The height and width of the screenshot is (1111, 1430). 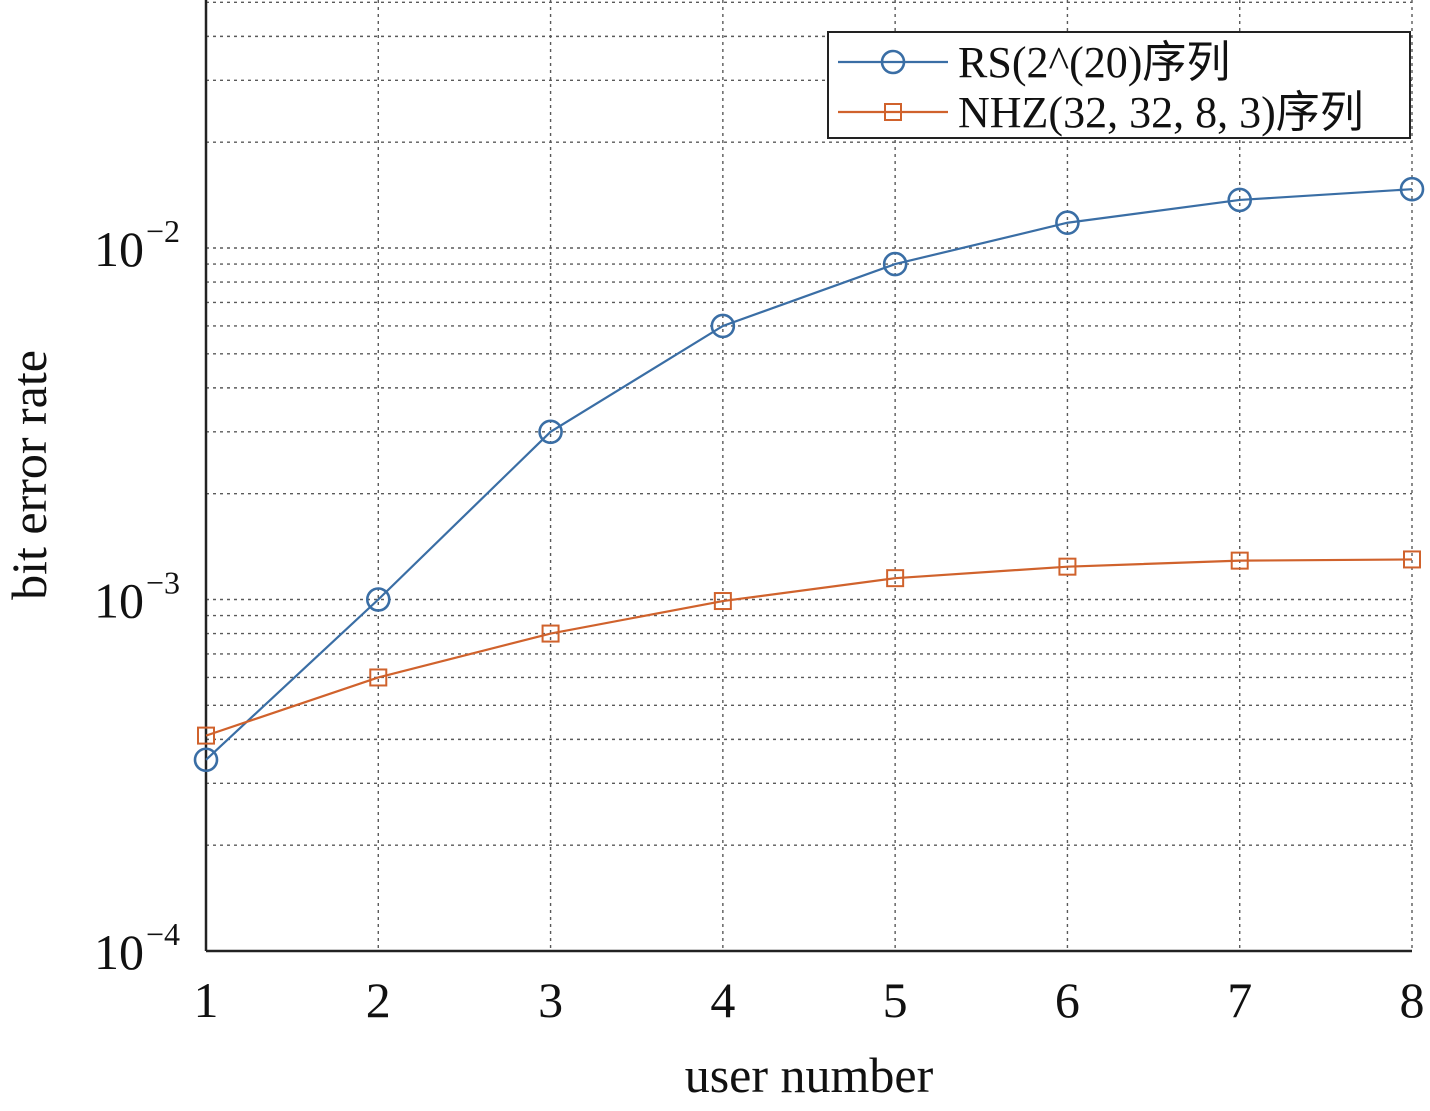 What do you see at coordinates (1067, 1000) in the screenshot?
I see `x-tick-label: 6` at bounding box center [1067, 1000].